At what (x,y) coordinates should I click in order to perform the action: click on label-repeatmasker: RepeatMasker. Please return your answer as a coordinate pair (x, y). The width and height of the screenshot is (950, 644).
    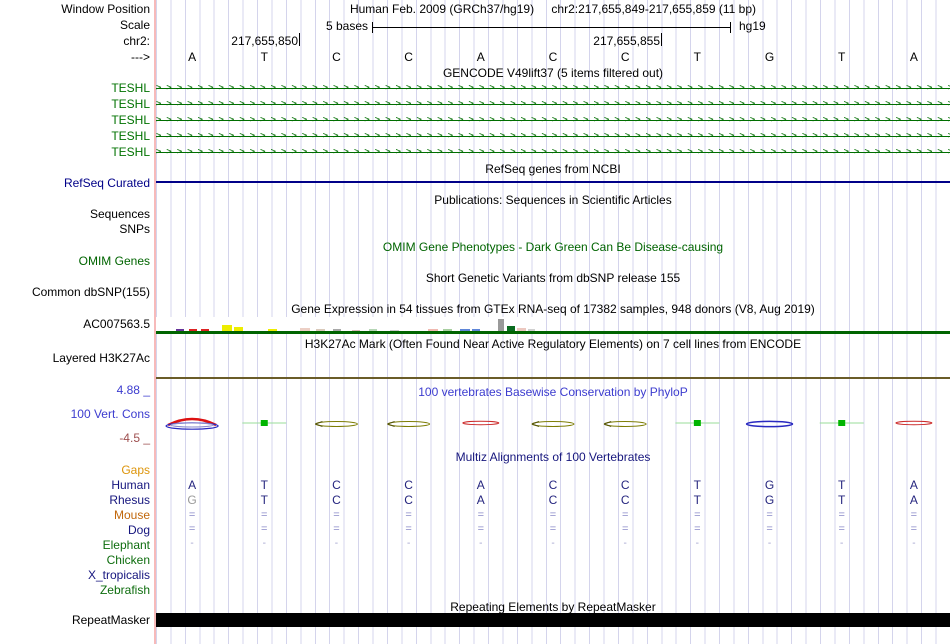
    Looking at the image, I should click on (110, 620).